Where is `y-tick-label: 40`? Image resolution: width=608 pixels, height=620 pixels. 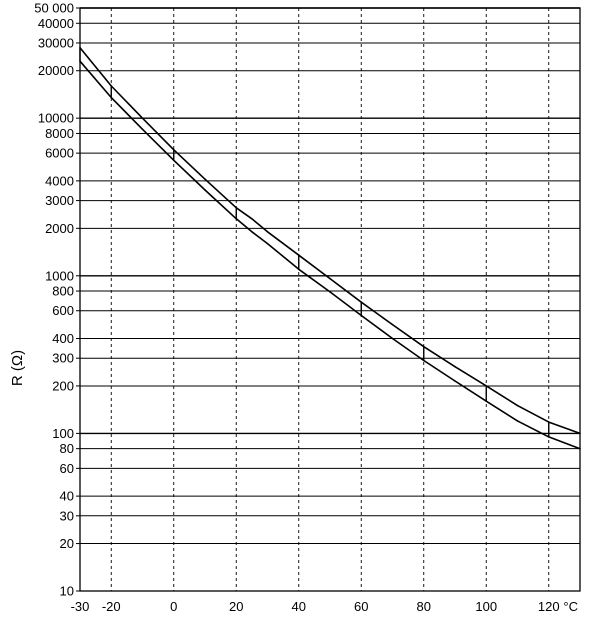 y-tick-label: 40 is located at coordinates (67, 496).